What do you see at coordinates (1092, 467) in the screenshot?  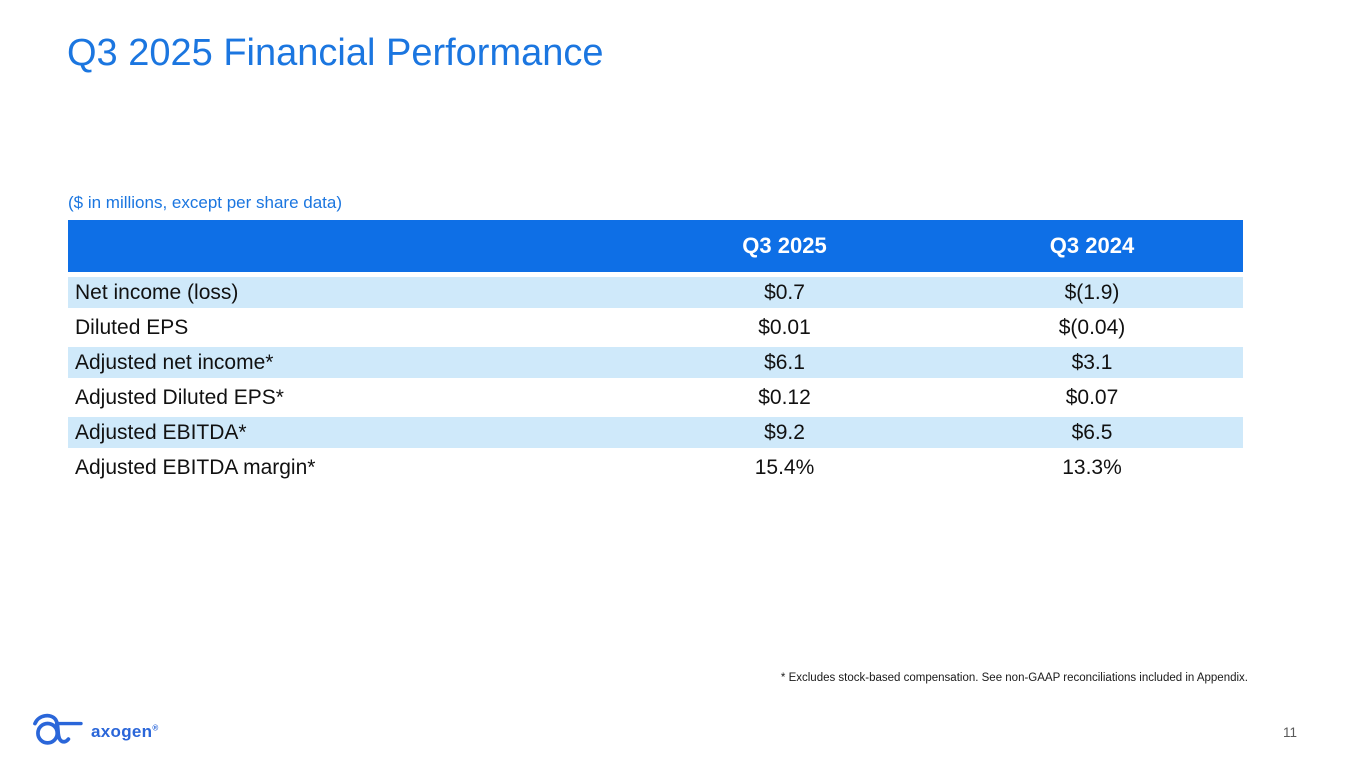 I see `row-value: 13.3%` at bounding box center [1092, 467].